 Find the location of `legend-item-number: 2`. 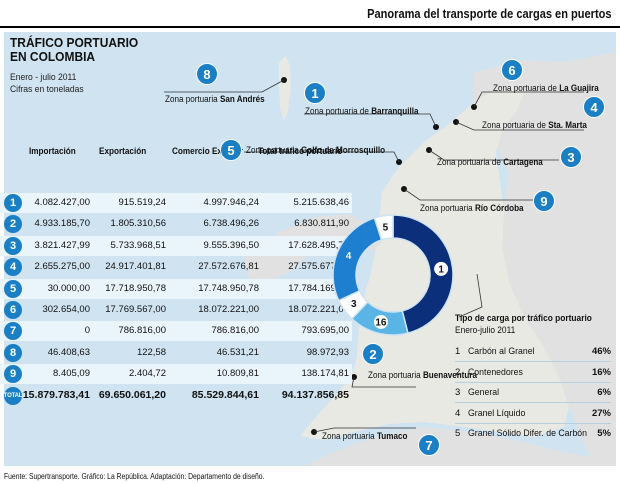

legend-item-number: 2 is located at coordinates (458, 372).